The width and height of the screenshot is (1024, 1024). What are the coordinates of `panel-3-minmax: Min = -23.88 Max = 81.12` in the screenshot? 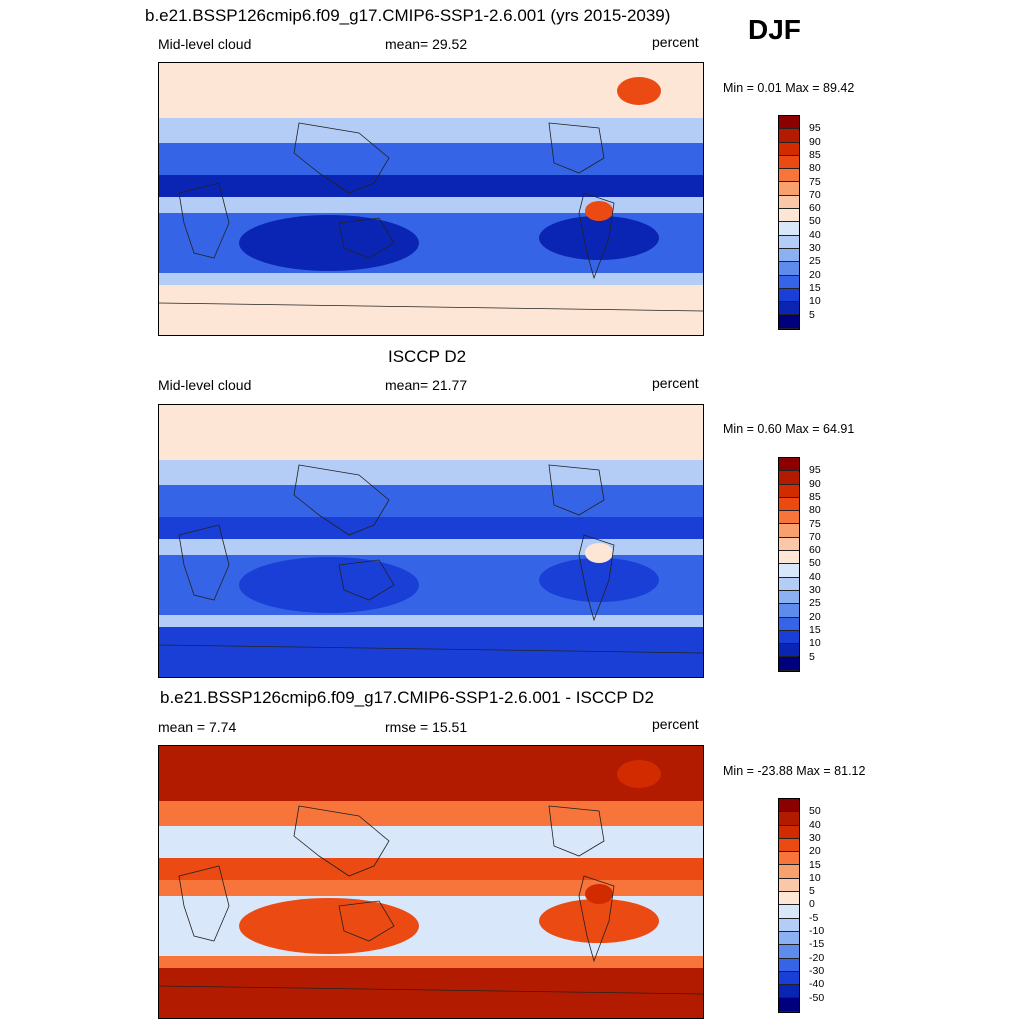 It's located at (794, 771).